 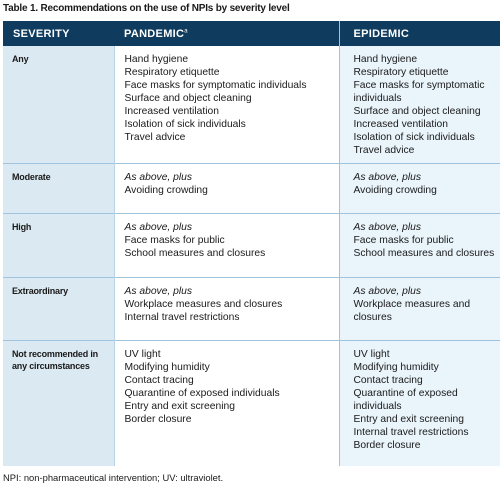 I want to click on severity-column-header: SEVERITY, so click(x=58, y=33).